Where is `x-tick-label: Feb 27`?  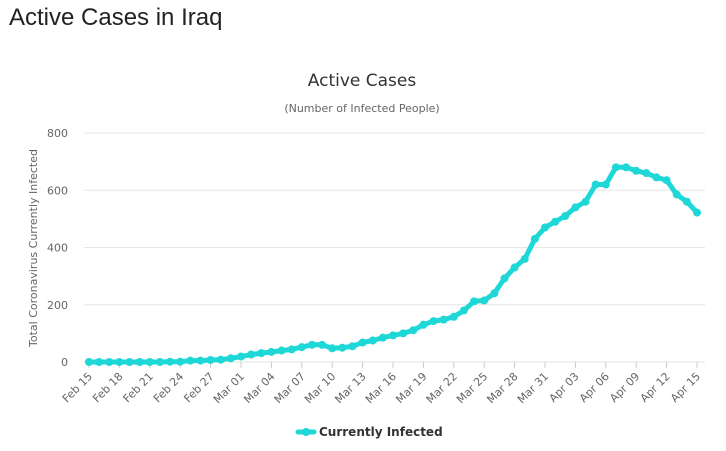 x-tick-label: Feb 27 is located at coordinates (198, 387).